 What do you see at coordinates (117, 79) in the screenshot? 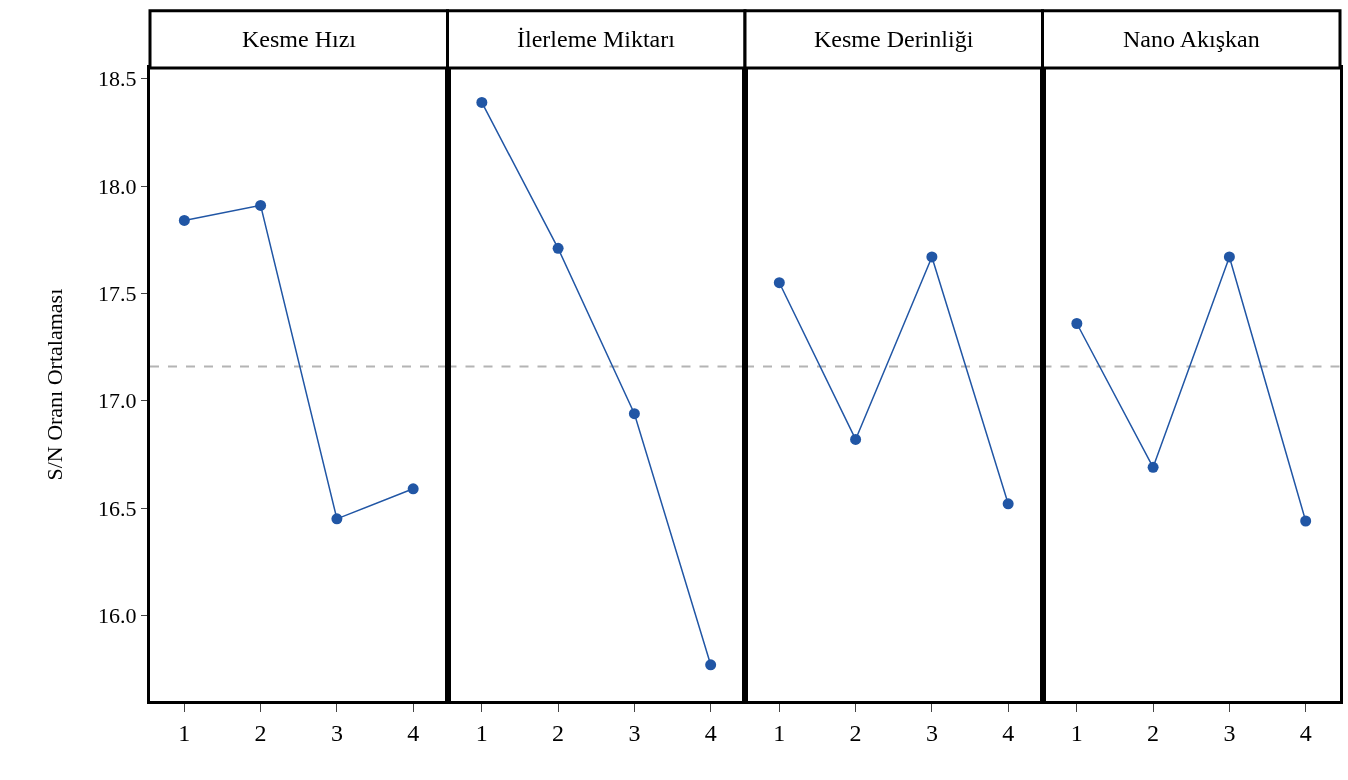
I see `y-tick-label: 18.5` at bounding box center [117, 79].